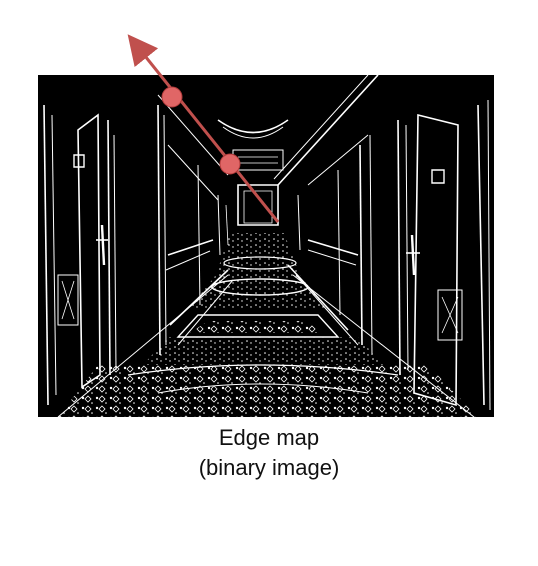 Image resolution: width=538 pixels, height=566 pixels. I want to click on caption-subtitle: (binary image), so click(269, 467).